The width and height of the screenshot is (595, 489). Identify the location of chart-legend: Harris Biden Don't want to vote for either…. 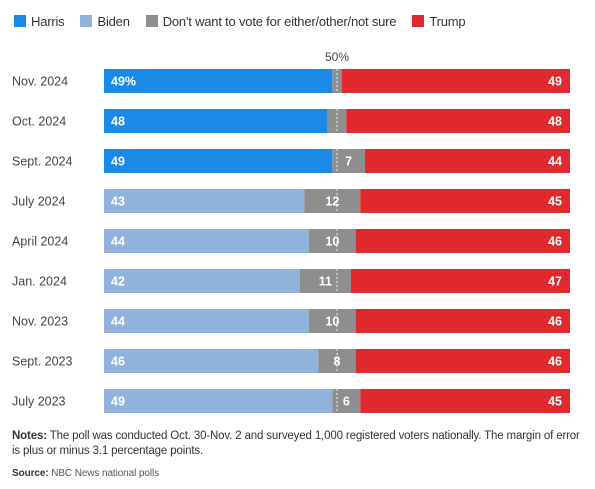
(247, 21).